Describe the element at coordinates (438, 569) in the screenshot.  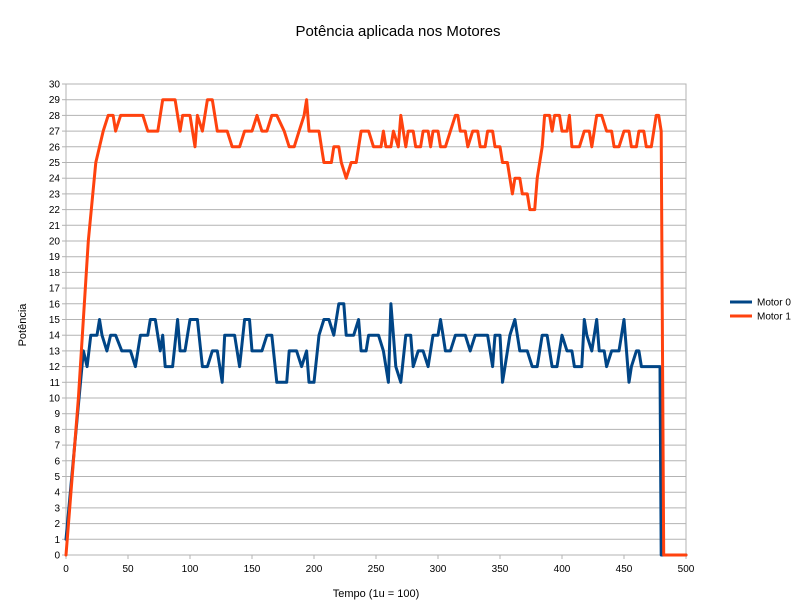
I see `x-tick-label: 300` at that location.